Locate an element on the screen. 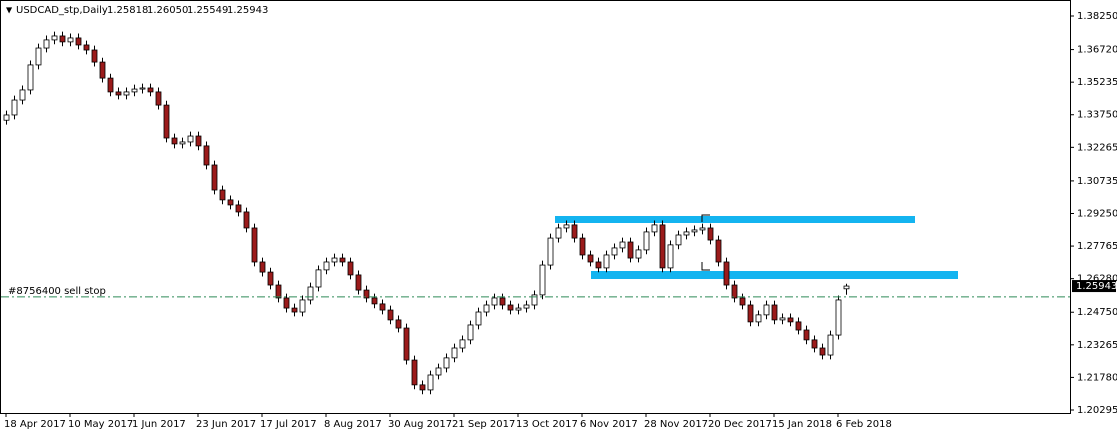 The width and height of the screenshot is (1117, 440). y-tick-label: 1.32265 is located at coordinates (1097, 147).